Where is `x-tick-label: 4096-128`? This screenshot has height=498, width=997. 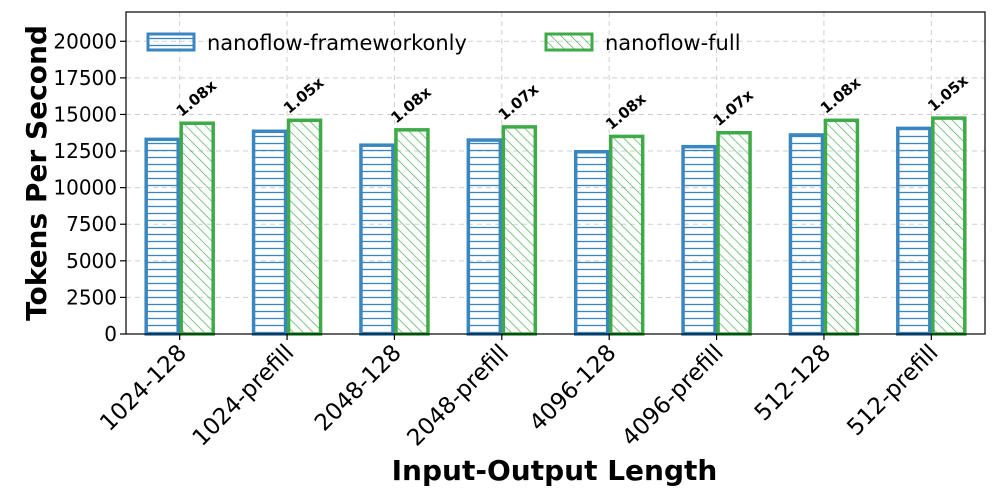
x-tick-label: 4096-128 is located at coordinates (573, 388).